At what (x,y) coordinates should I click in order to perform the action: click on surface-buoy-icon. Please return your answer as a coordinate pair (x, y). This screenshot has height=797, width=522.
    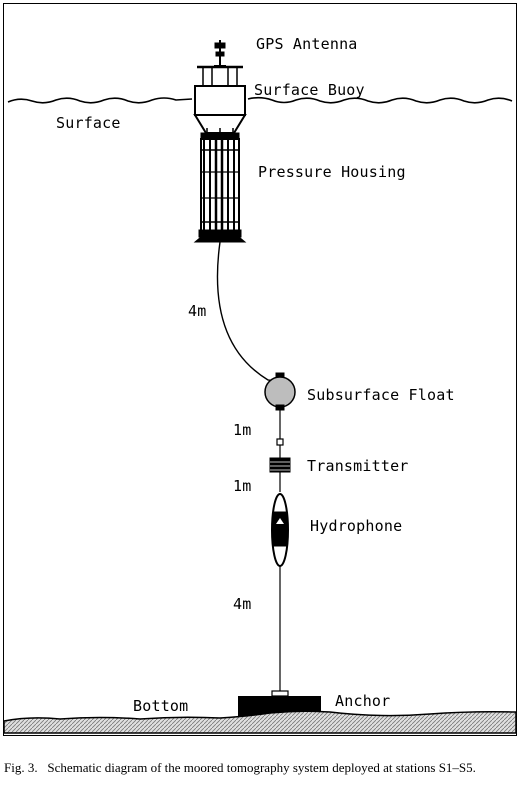
    Looking at the image, I should click on (220, 100).